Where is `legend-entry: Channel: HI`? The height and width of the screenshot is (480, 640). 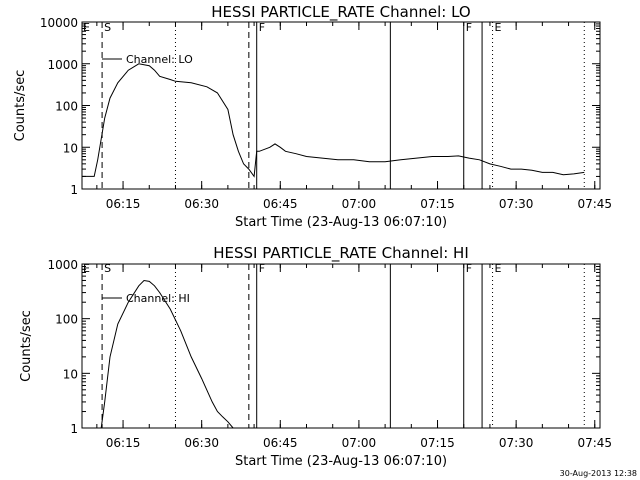 legend-entry: Channel: HI is located at coordinates (158, 298).